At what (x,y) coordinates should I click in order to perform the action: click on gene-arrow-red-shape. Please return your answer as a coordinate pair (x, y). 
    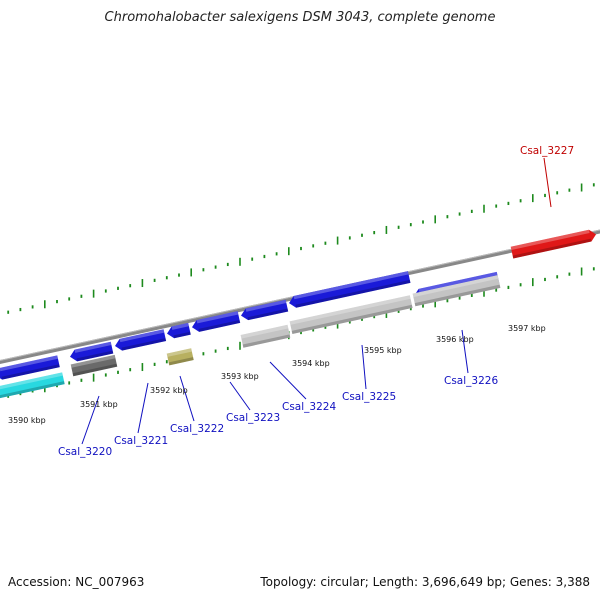
    Looking at the image, I should click on (553, 244).